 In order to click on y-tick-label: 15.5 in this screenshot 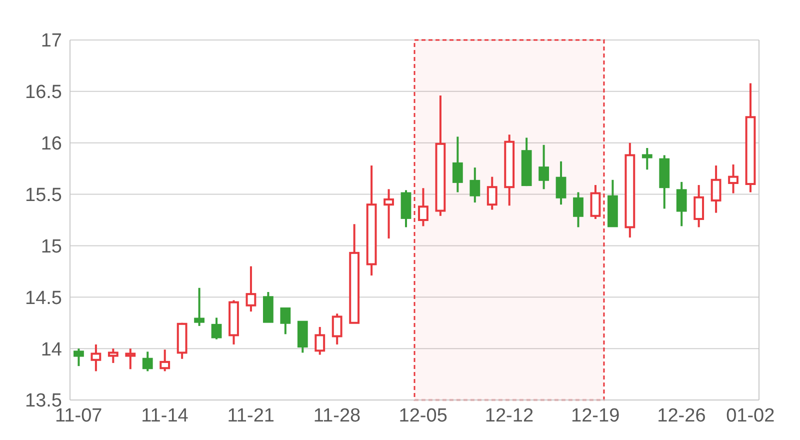, I will do `click(43, 195)`.